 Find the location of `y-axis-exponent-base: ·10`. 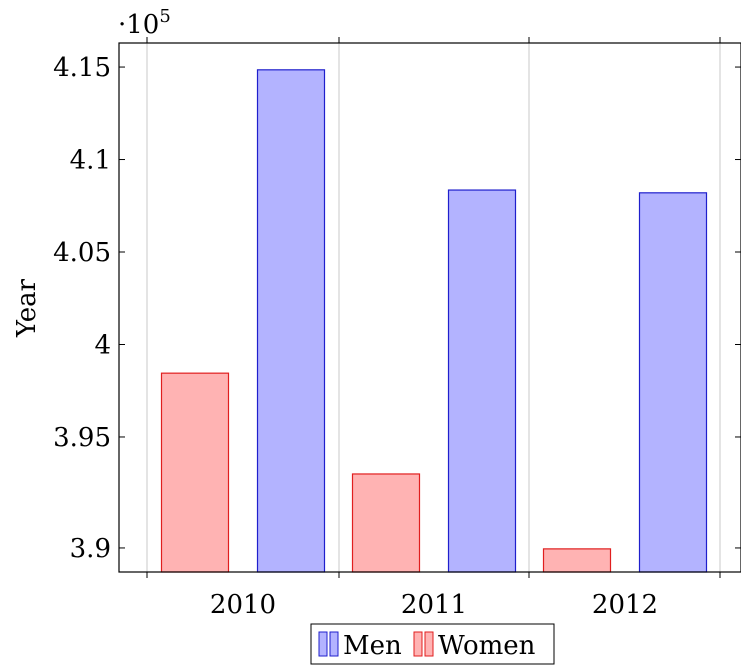

y-axis-exponent-base: ·10 is located at coordinates (138, 25).